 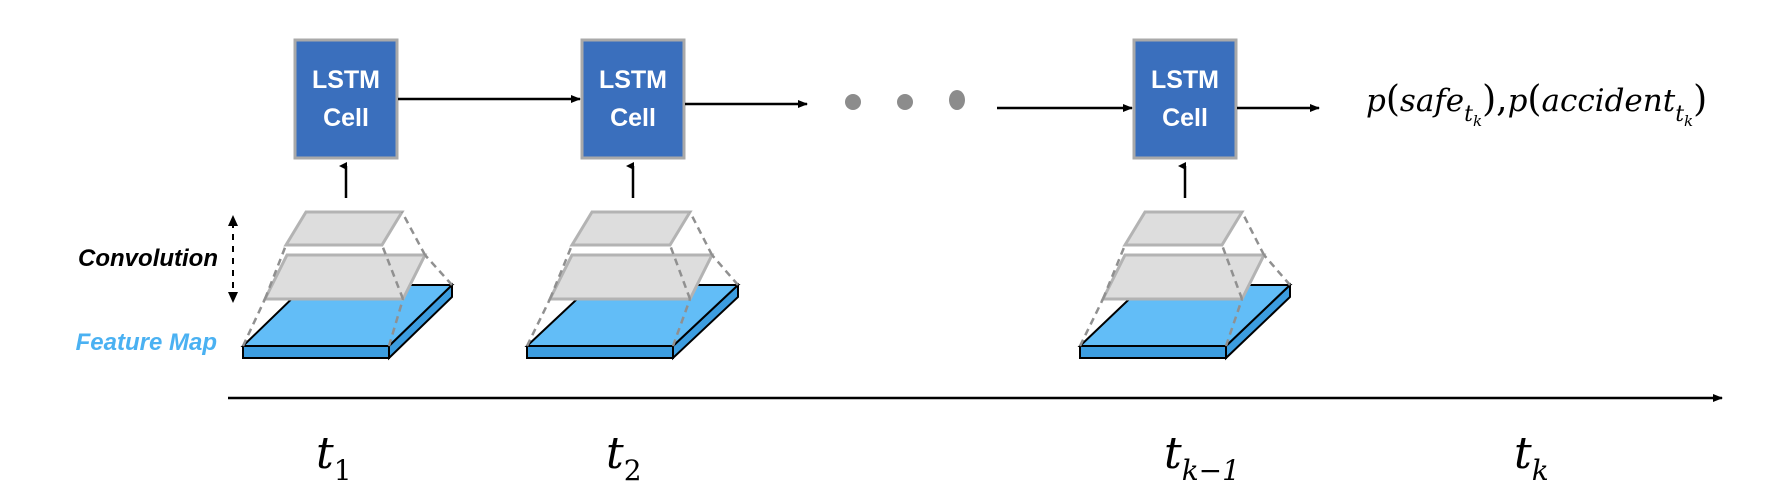 I want to click on output-open2: (, so click(x=1534, y=99).